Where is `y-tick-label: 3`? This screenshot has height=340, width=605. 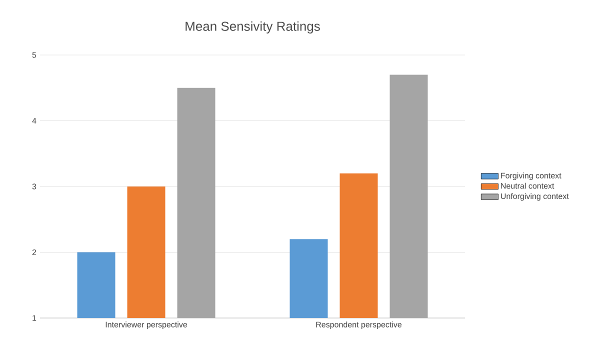
y-tick-label: 3 is located at coordinates (34, 187).